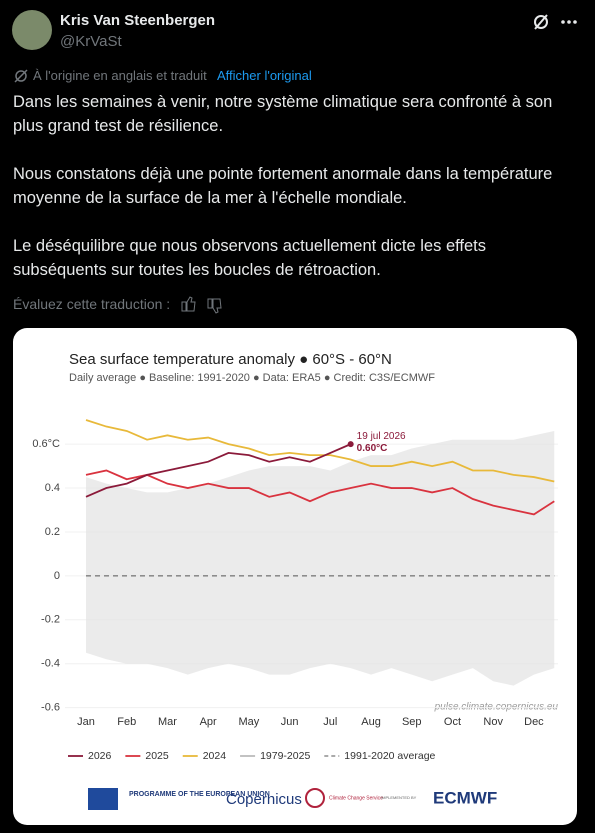 The image size is (595, 833). What do you see at coordinates (103, 799) in the screenshot?
I see `eu-flag` at bounding box center [103, 799].